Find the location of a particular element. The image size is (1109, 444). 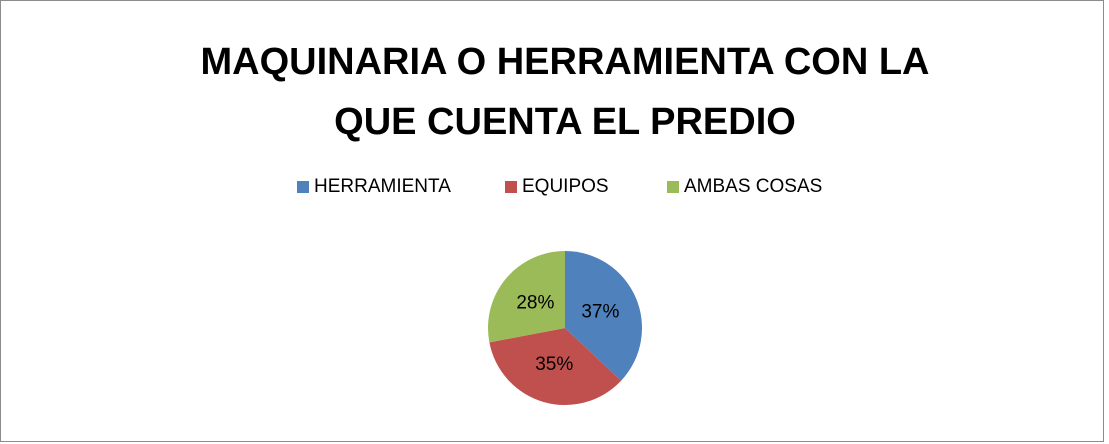

data-label: 37% is located at coordinates (600, 312).